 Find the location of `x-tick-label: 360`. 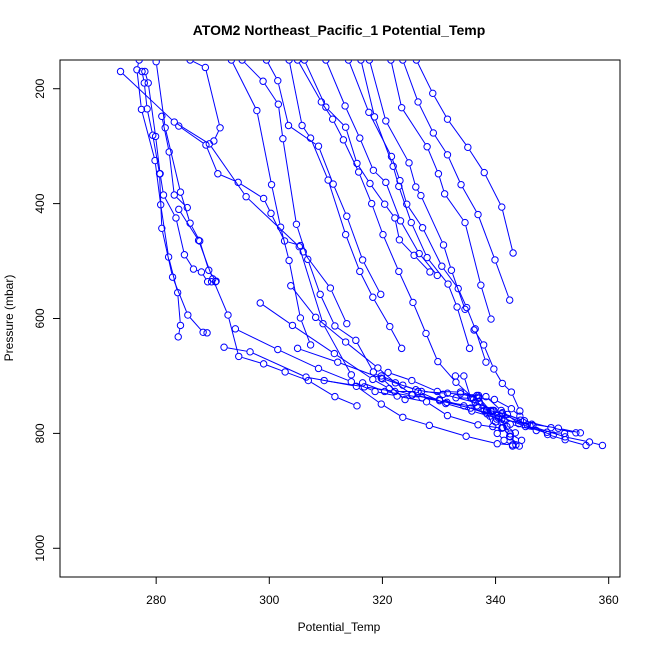

x-tick-label: 360 is located at coordinates (609, 600).